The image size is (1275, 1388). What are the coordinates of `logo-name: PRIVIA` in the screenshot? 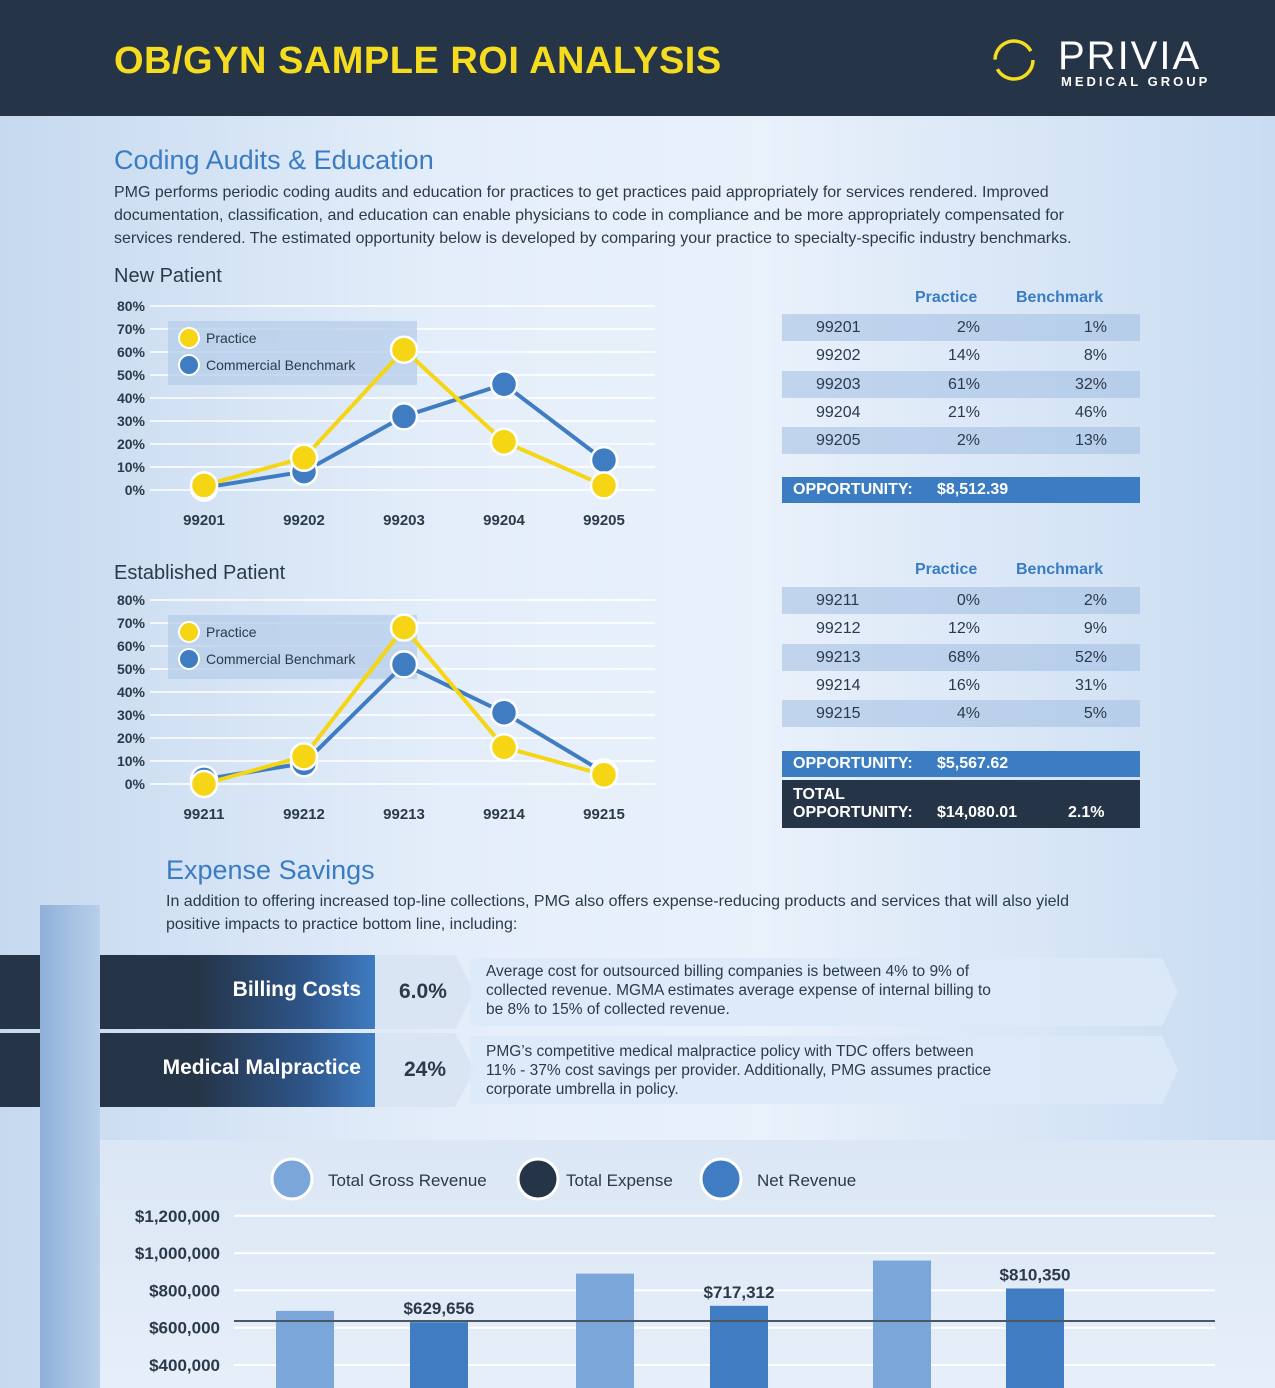 It's located at (1130, 56).